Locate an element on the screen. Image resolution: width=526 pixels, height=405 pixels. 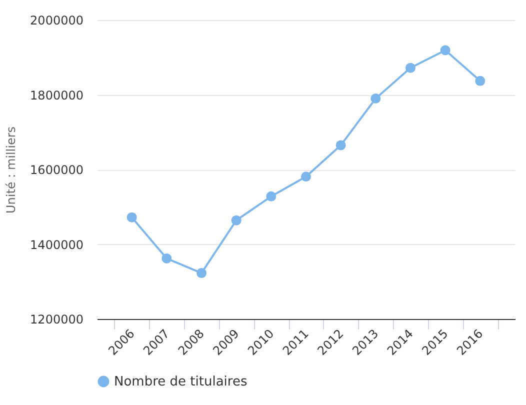
y-tick-label: 1400000 is located at coordinates (57, 245).